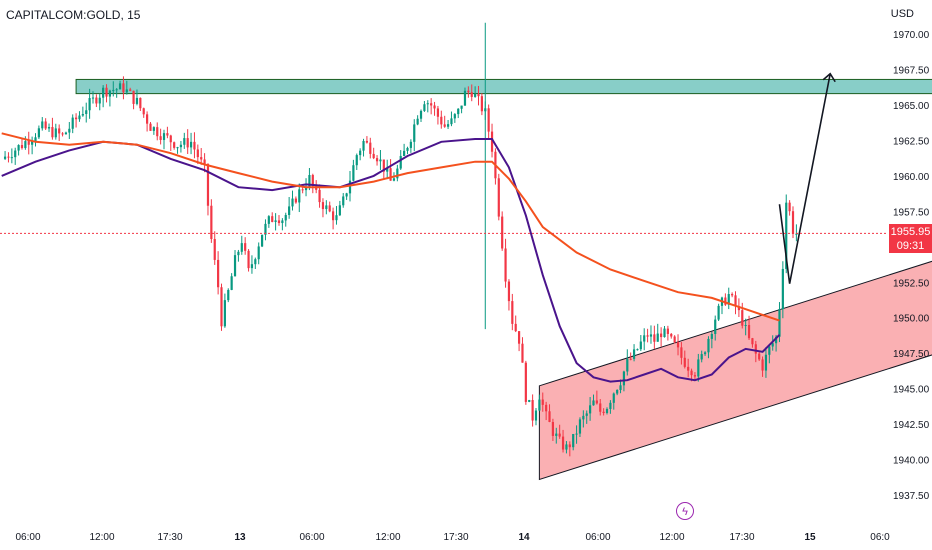  Describe the element at coordinates (911, 425) in the screenshot. I see `price-tick: 1942.50` at that location.